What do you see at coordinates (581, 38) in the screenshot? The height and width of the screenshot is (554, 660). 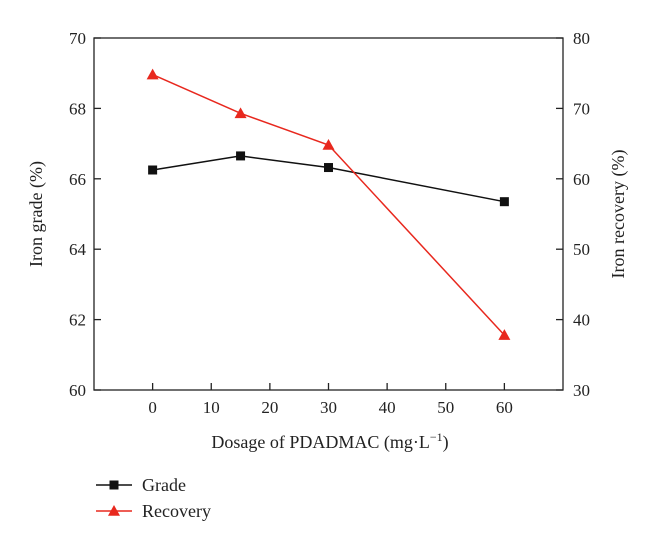 I see `y-right-tick-label: 80` at bounding box center [581, 38].